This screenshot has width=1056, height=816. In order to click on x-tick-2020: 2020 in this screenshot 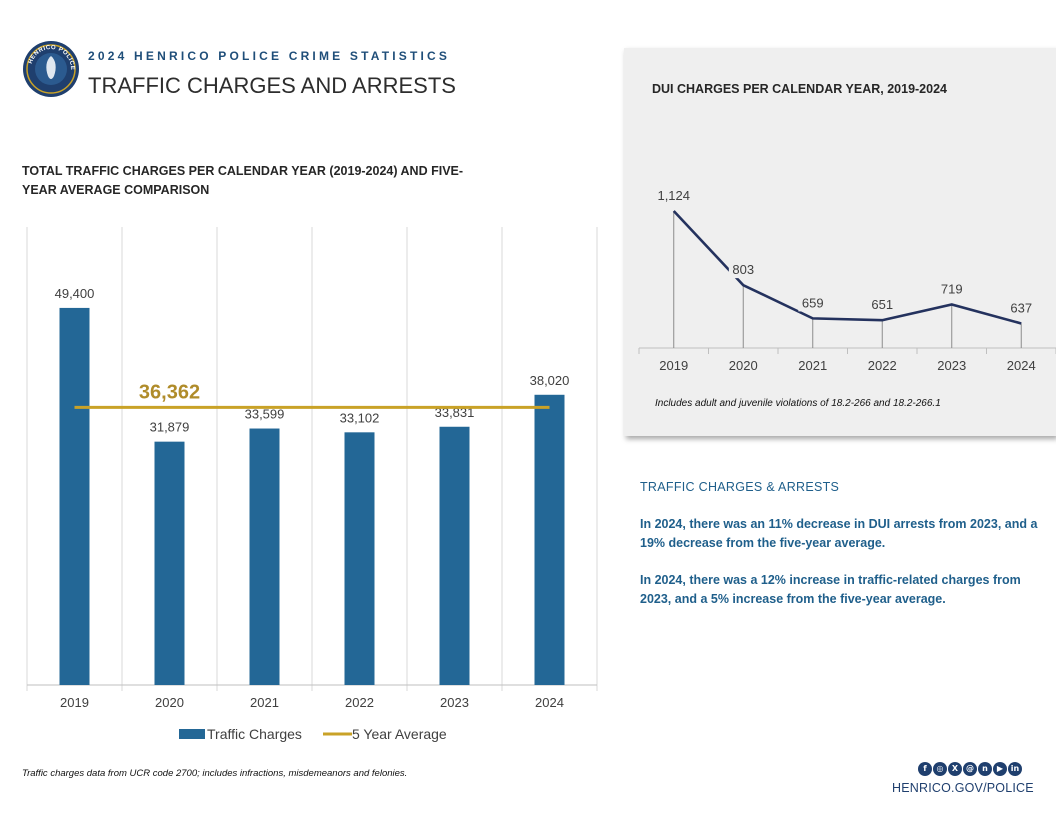, I will do `click(169, 702)`.